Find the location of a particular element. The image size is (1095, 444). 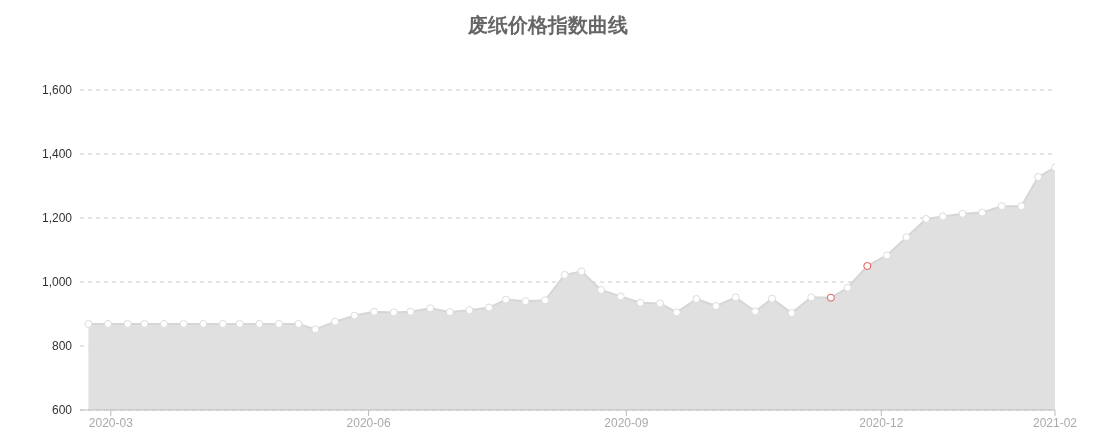

y-tick-label: 1,400 is located at coordinates (57, 154).